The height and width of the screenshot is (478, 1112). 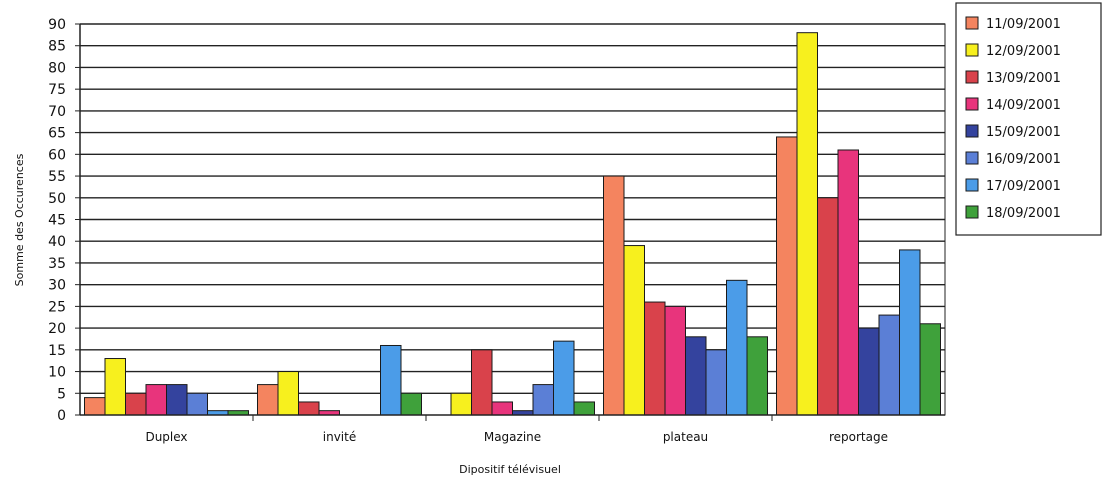 What do you see at coordinates (57, 351) in the screenshot?
I see `y-tick-label: 15` at bounding box center [57, 351].